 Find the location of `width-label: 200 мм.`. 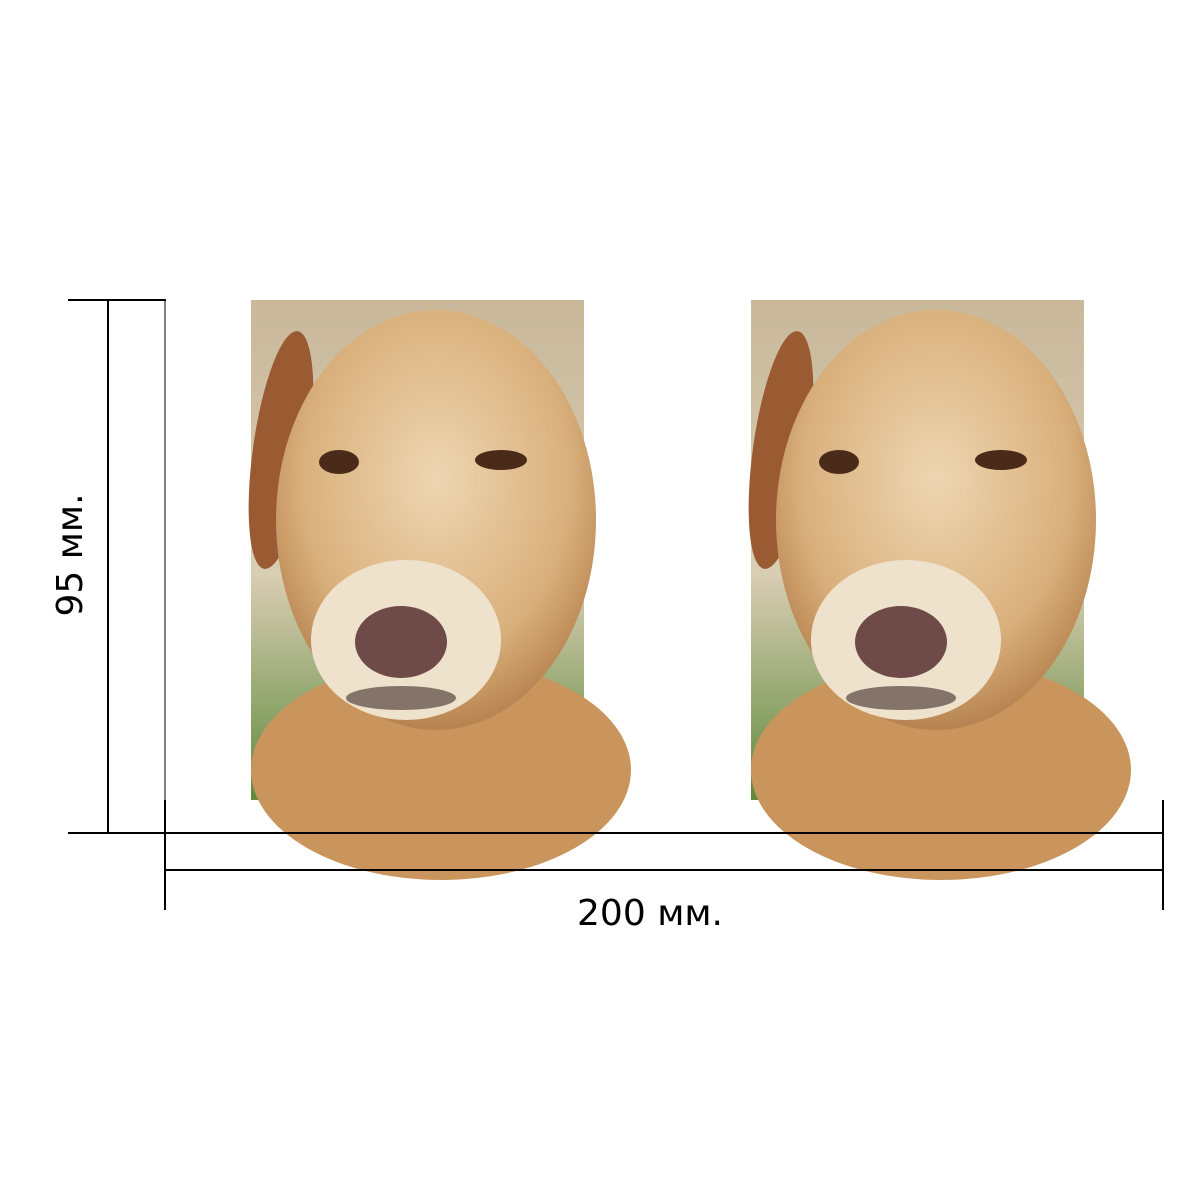

width-label: 200 мм. is located at coordinates (650, 913).